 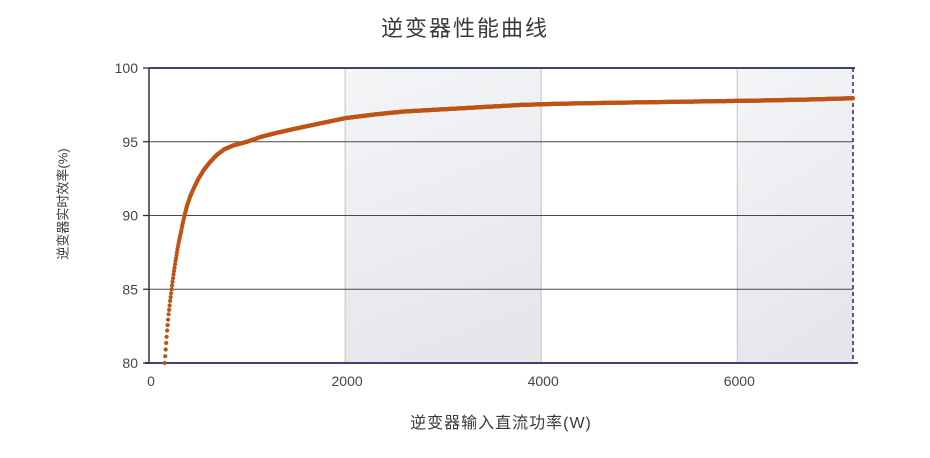 I want to click on x-tick-label: 4000, so click(x=543, y=381).